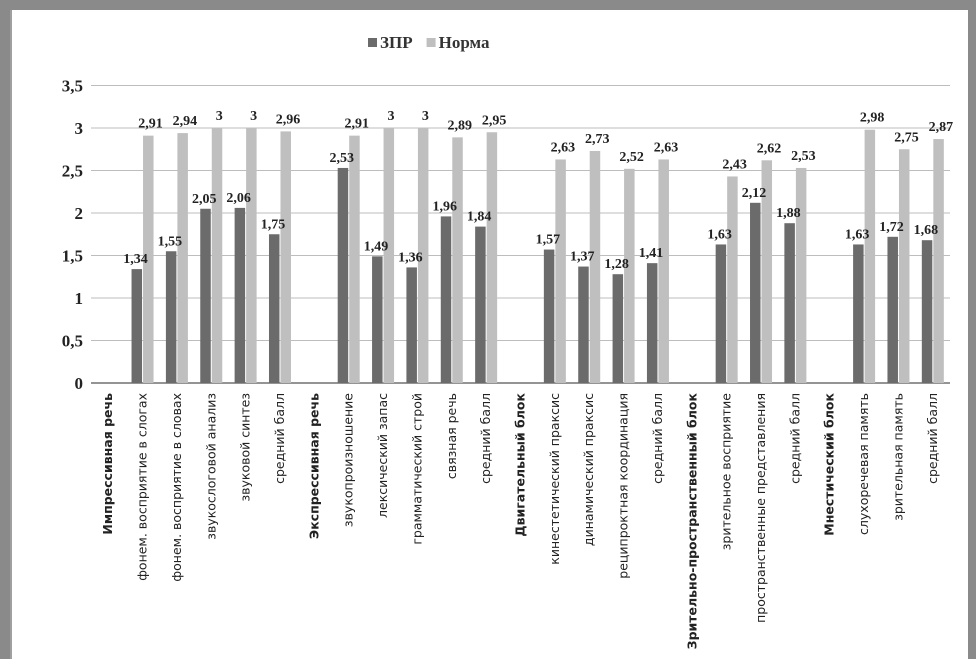 This screenshot has height=659, width=976. Describe the element at coordinates (691, 520) in the screenshot. I see `x-category-label: Зрительно-пространственный блок` at that location.